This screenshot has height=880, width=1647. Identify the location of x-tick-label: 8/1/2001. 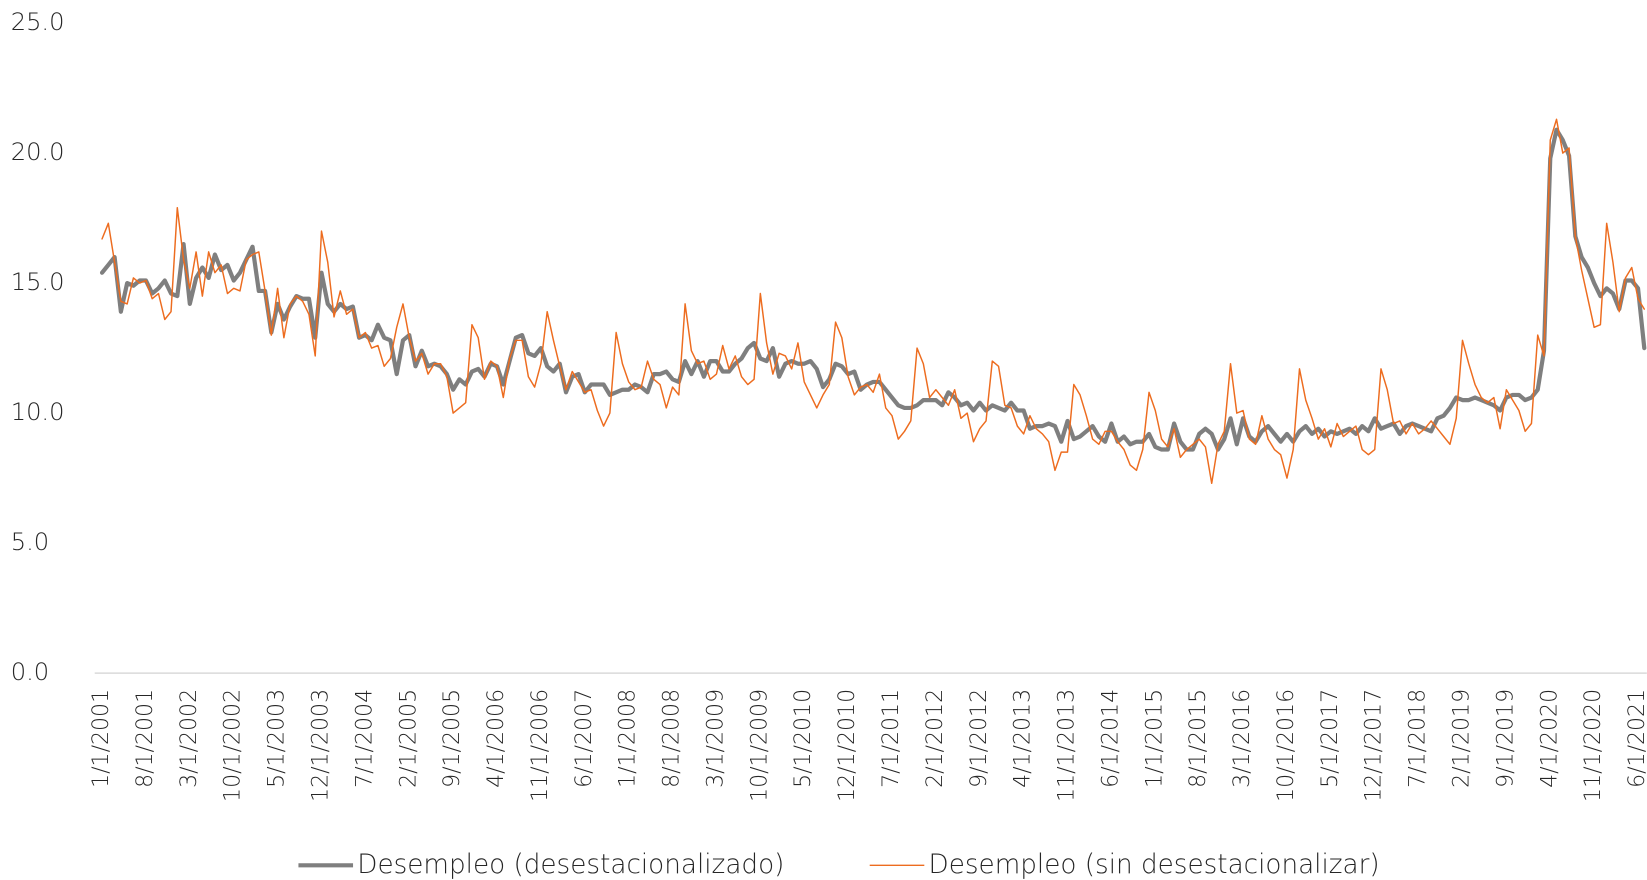
(145, 738).